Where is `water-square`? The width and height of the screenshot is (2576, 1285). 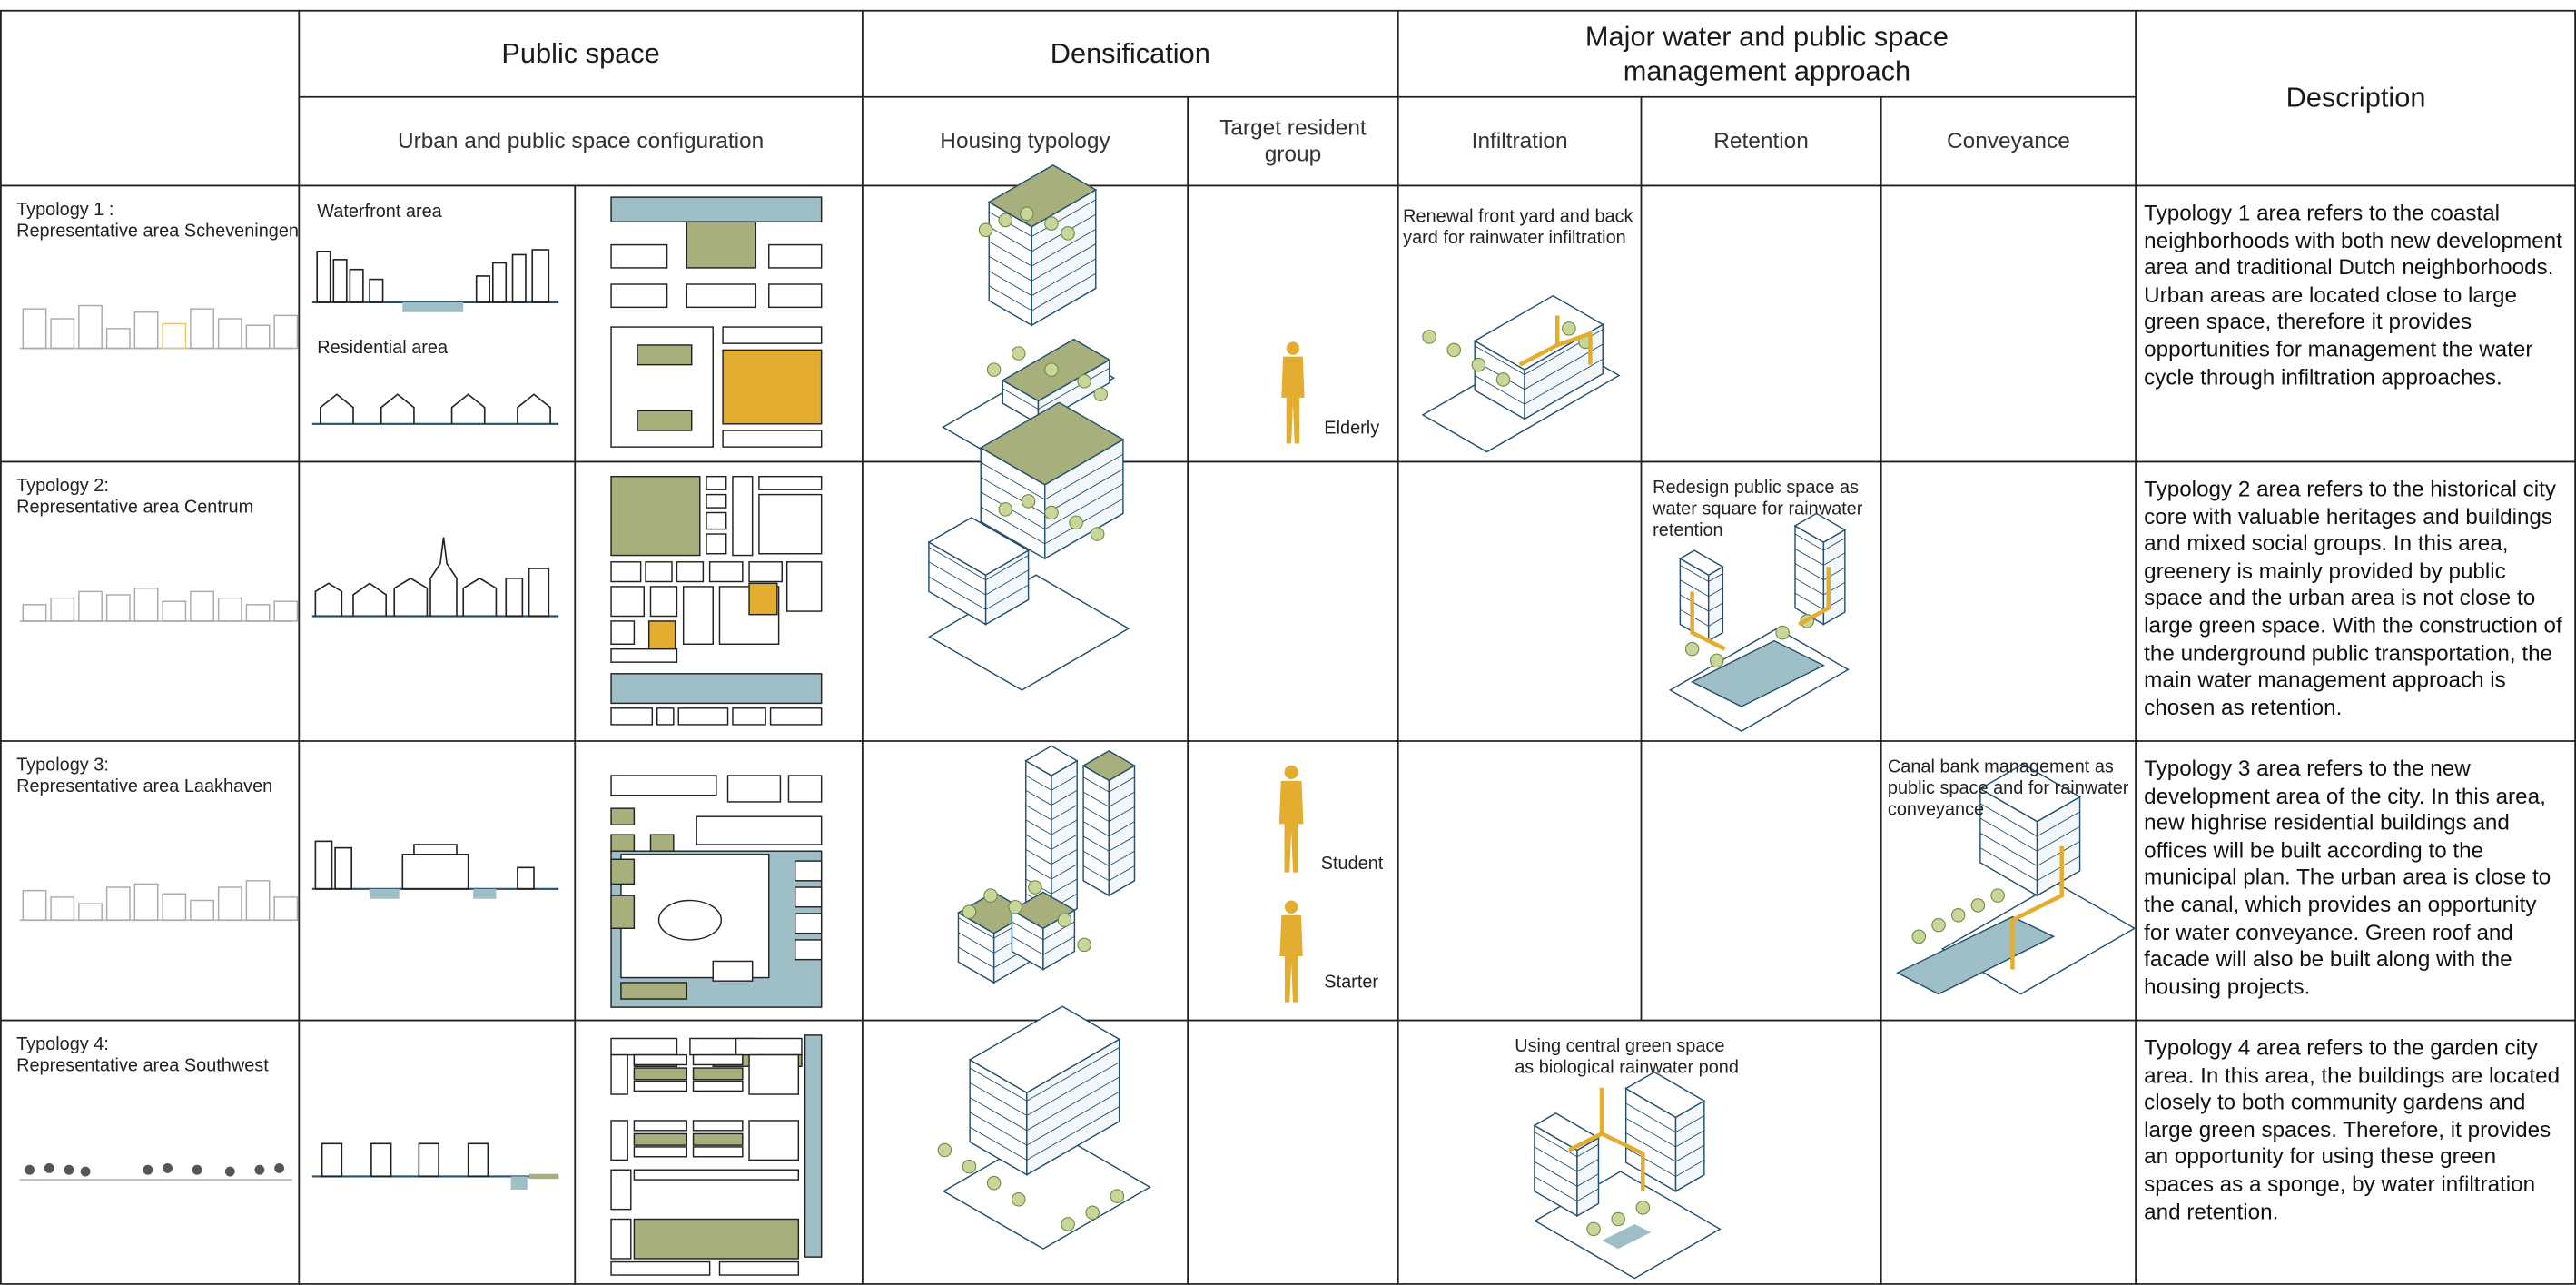 water-square is located at coordinates (1757, 673).